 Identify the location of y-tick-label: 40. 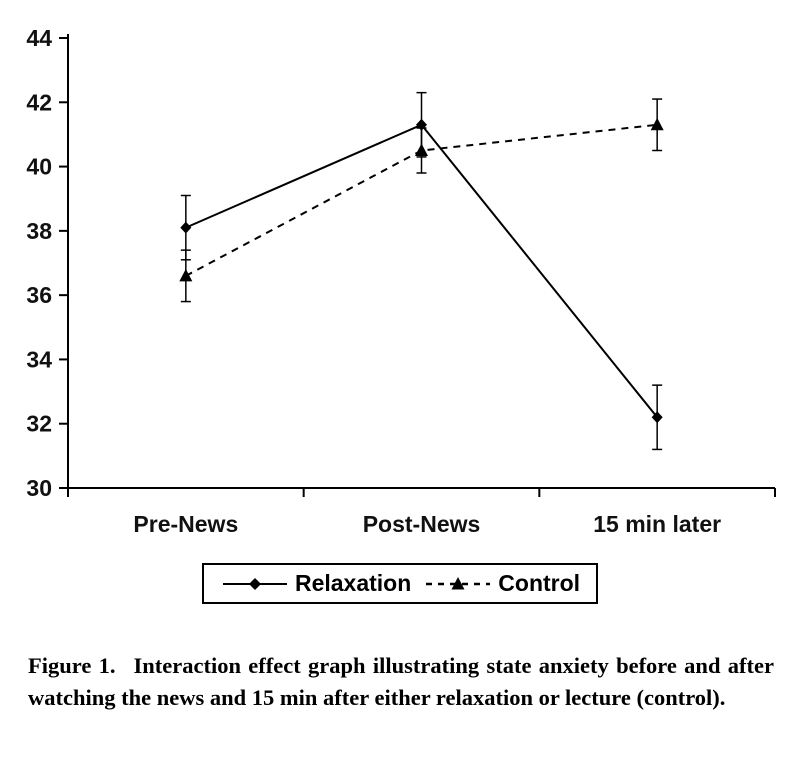
(39, 167).